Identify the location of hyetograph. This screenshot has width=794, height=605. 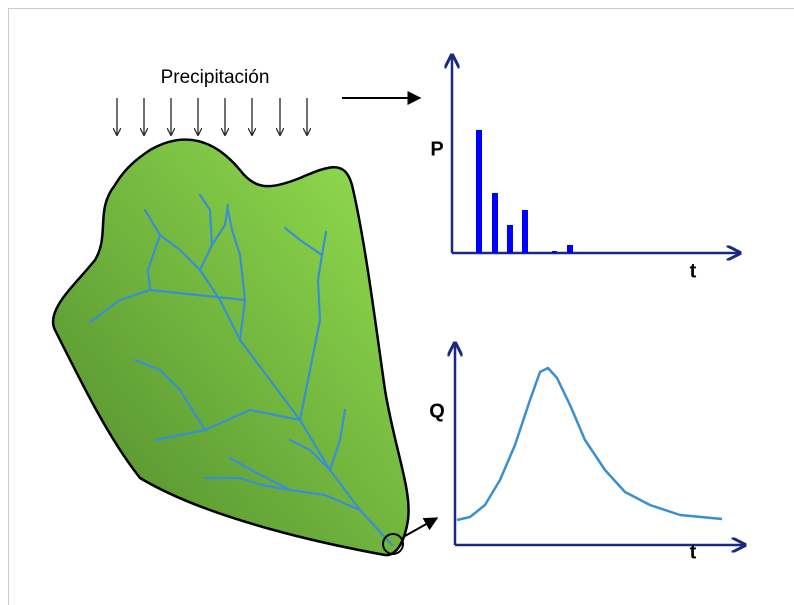
(596, 154).